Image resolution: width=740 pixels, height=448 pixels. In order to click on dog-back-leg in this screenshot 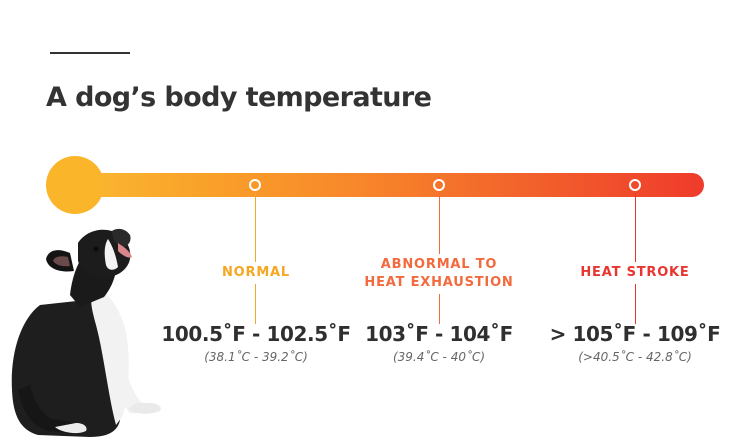, I will do `click(47, 409)`.